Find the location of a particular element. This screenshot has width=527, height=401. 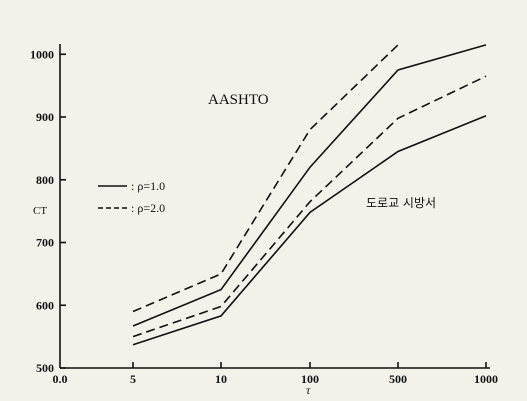

aashto-annotation: AASHTO is located at coordinates (238, 100).